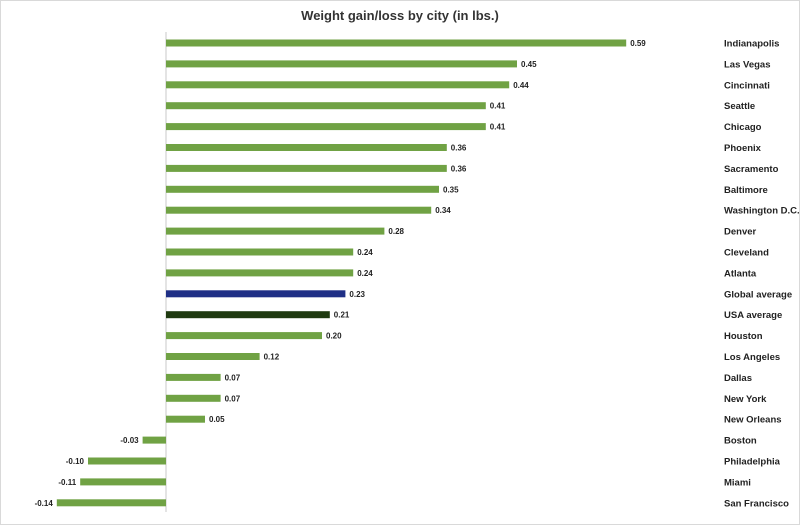 This screenshot has width=800, height=525. What do you see at coordinates (193, 398) in the screenshot?
I see `bar-new-york` at bounding box center [193, 398].